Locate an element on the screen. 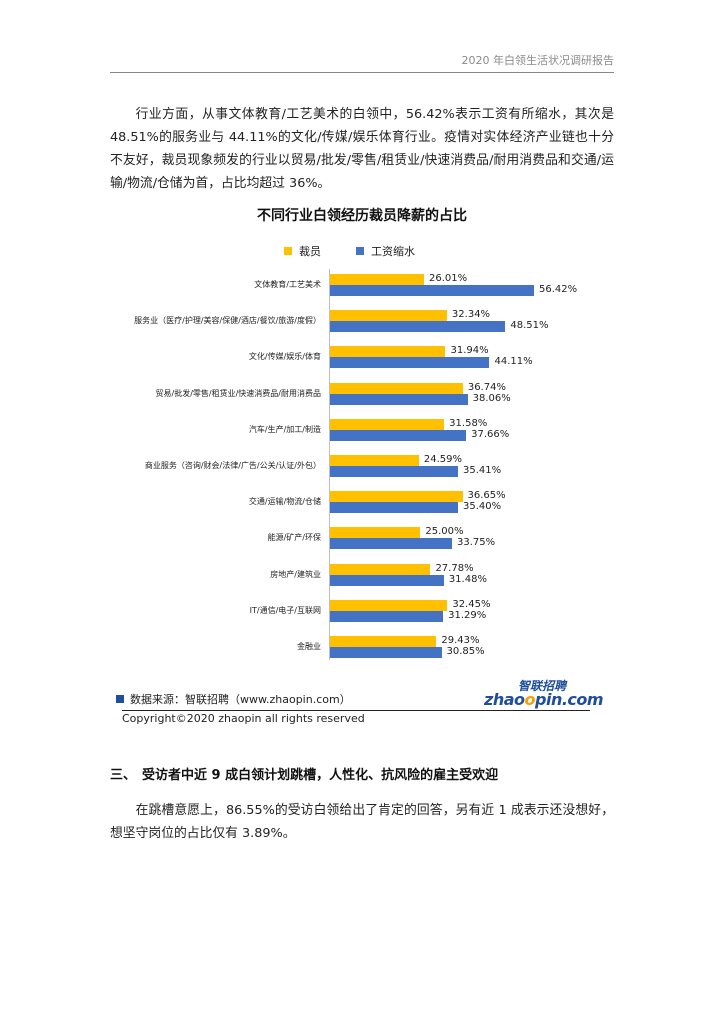  data-label: 38.06% is located at coordinates (491, 398).